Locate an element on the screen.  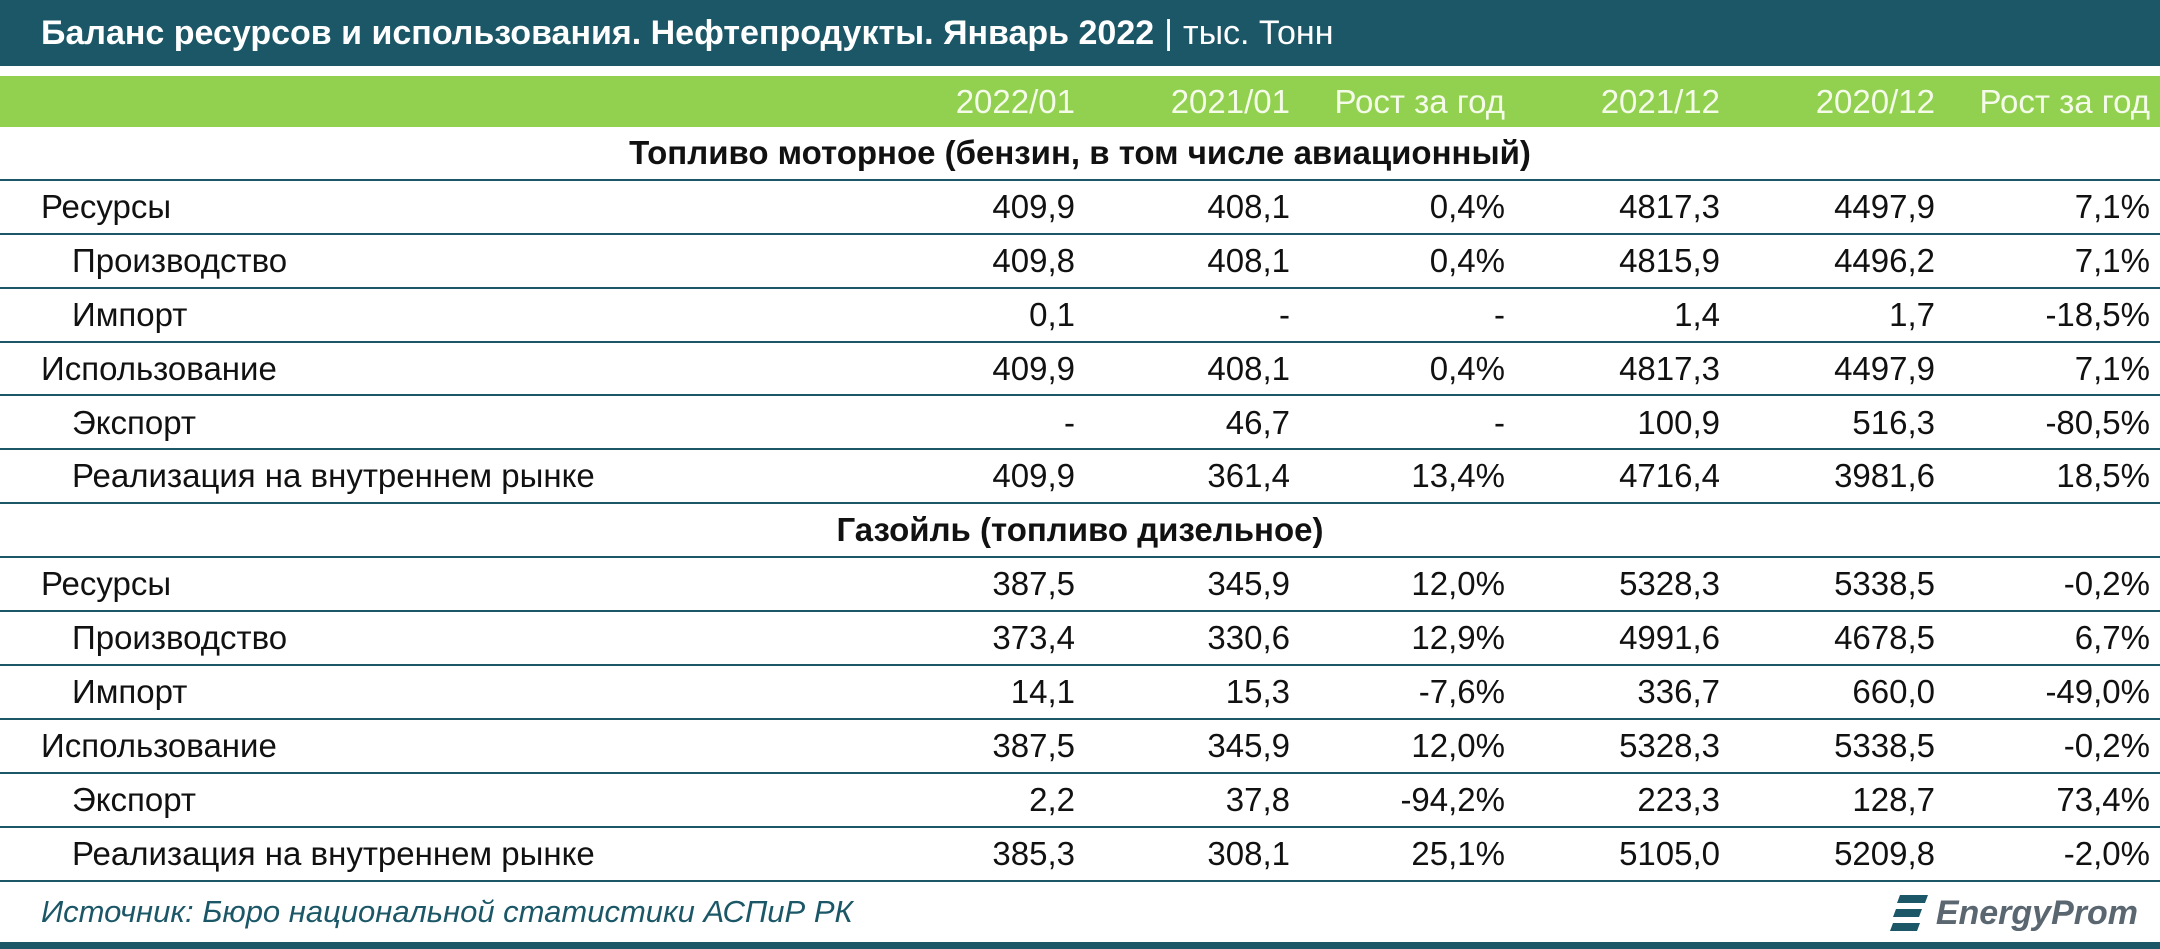
cell-value: -80,5% is located at coordinates (2097, 422).